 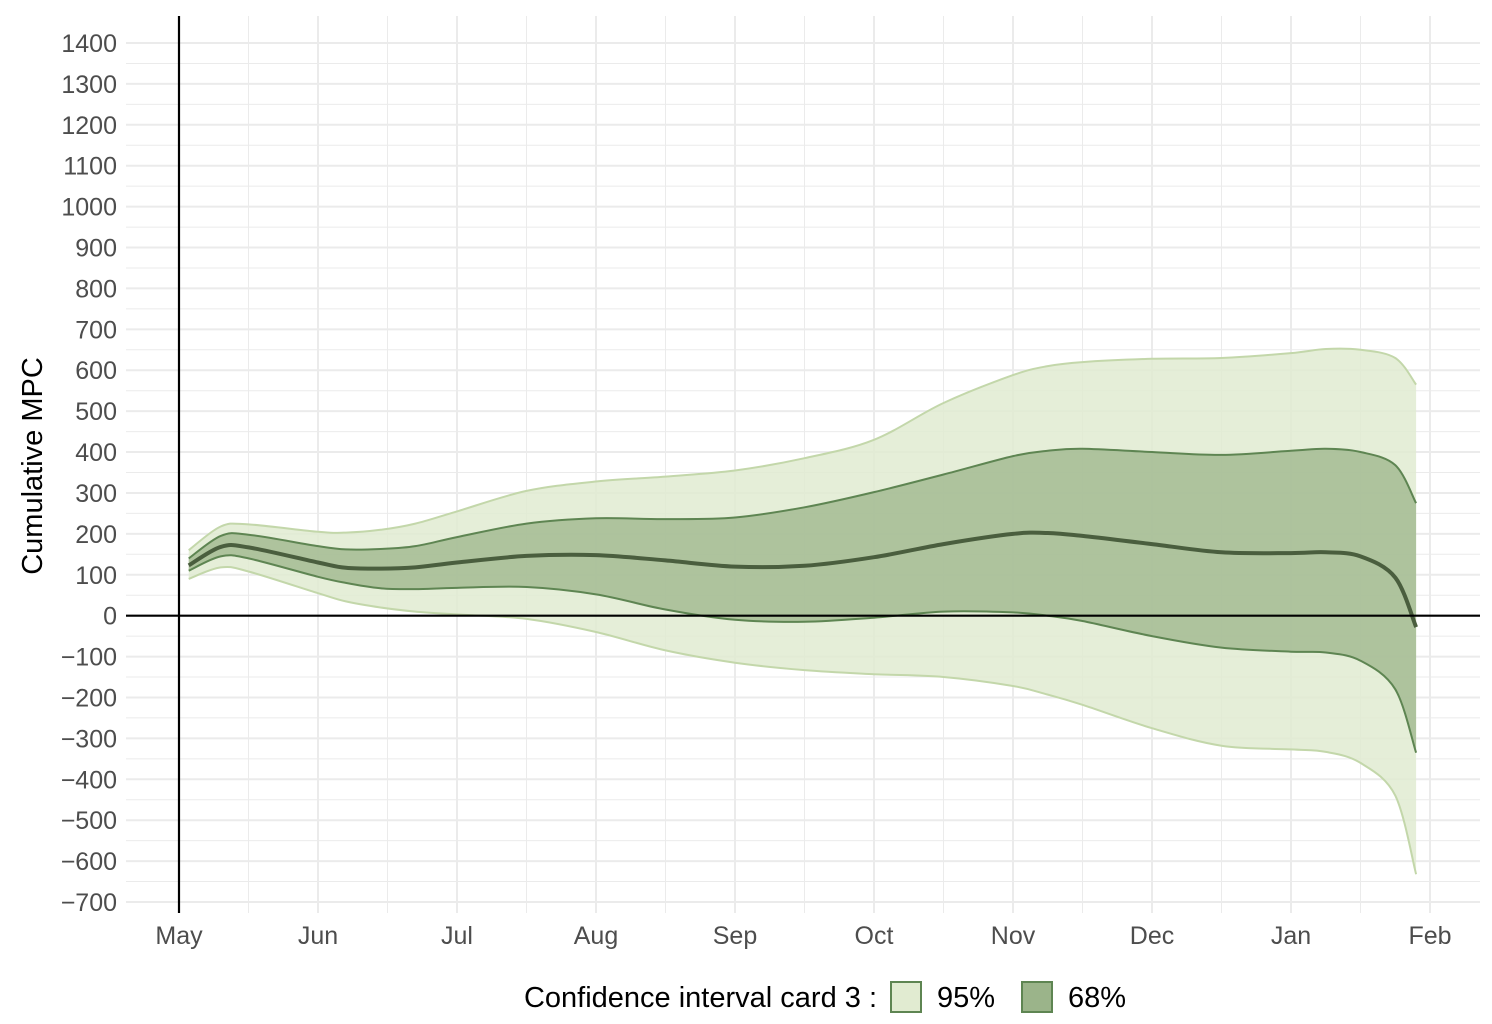 What do you see at coordinates (874, 936) in the screenshot?
I see `x-tick-label: Oct` at bounding box center [874, 936].